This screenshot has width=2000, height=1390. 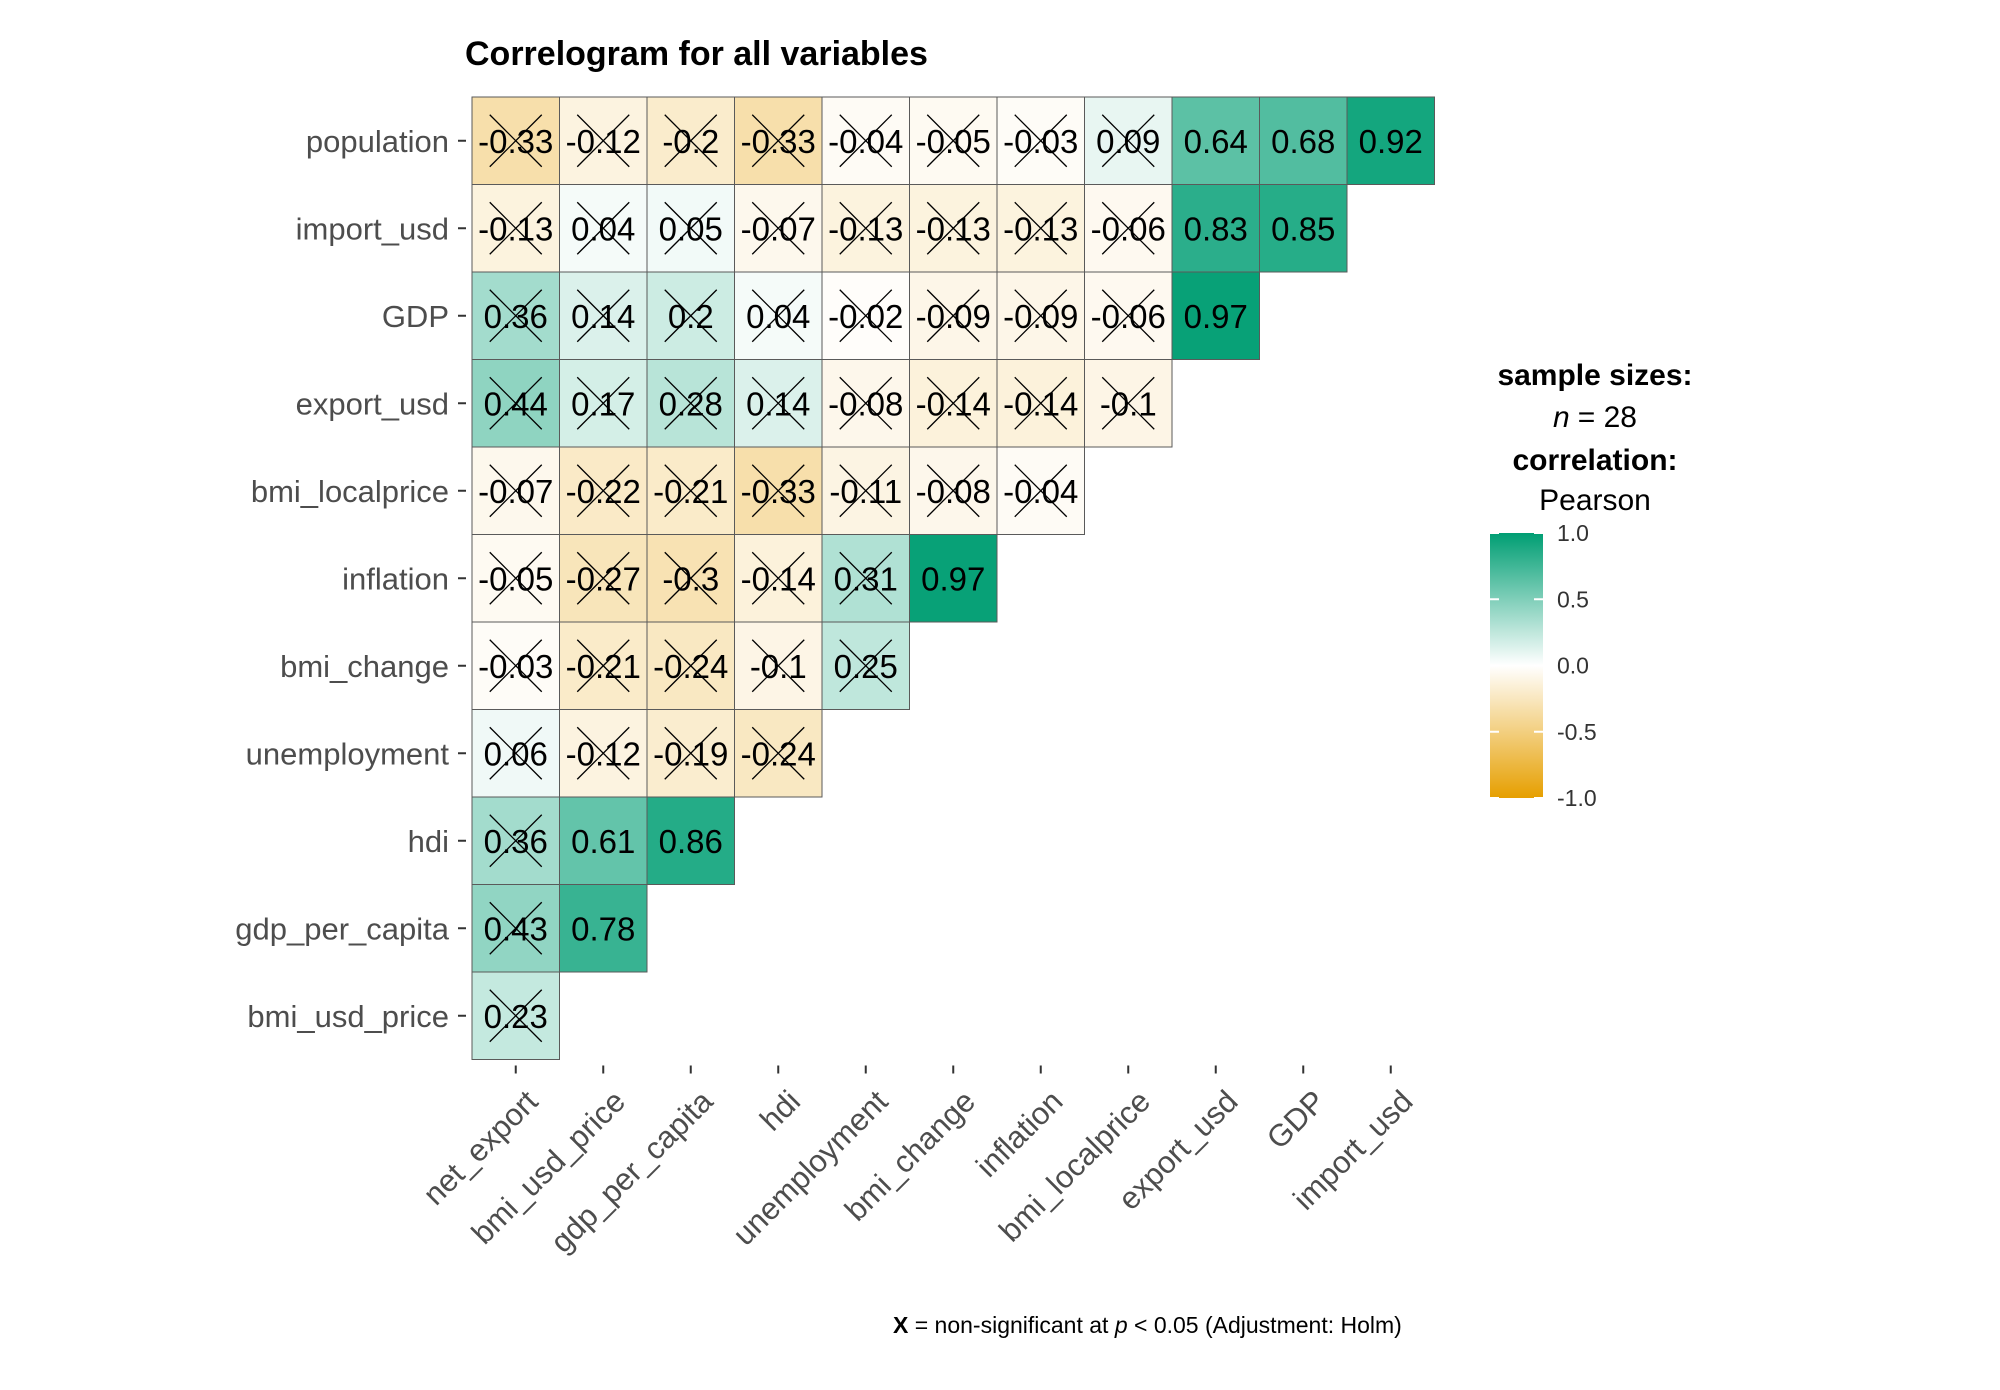 I want to click on cell-value-label: 0.83, so click(x=1216, y=228).